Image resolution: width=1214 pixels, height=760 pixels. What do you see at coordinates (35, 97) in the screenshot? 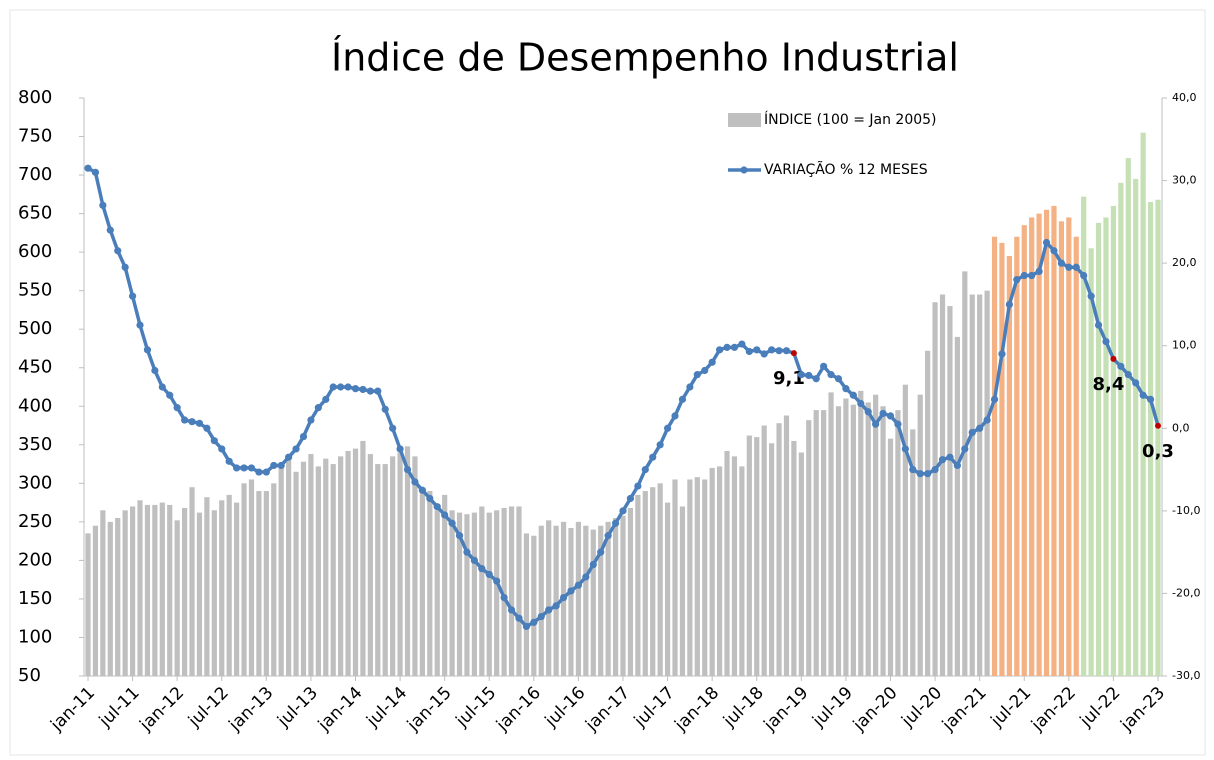
I see `y-tick-label: 800` at bounding box center [35, 97].